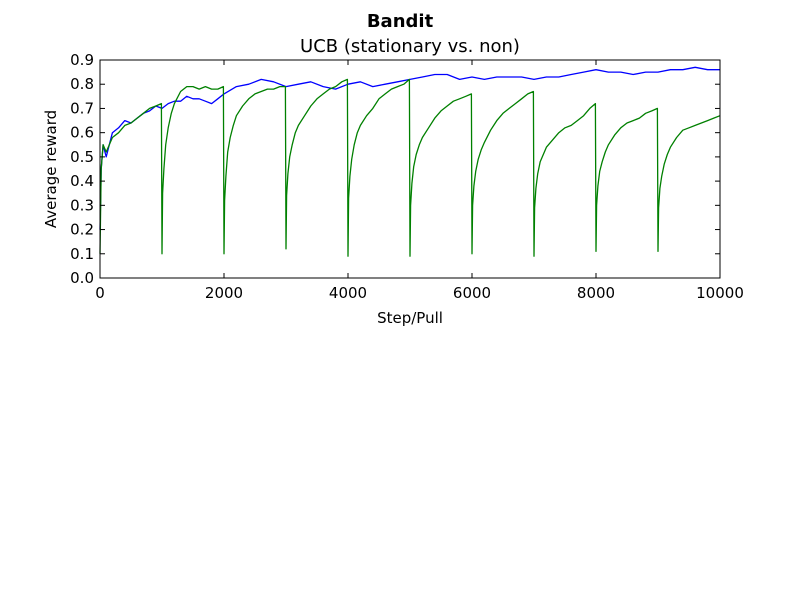 The image size is (800, 600). What do you see at coordinates (596, 293) in the screenshot?
I see `x-tick-label: 8000` at bounding box center [596, 293].